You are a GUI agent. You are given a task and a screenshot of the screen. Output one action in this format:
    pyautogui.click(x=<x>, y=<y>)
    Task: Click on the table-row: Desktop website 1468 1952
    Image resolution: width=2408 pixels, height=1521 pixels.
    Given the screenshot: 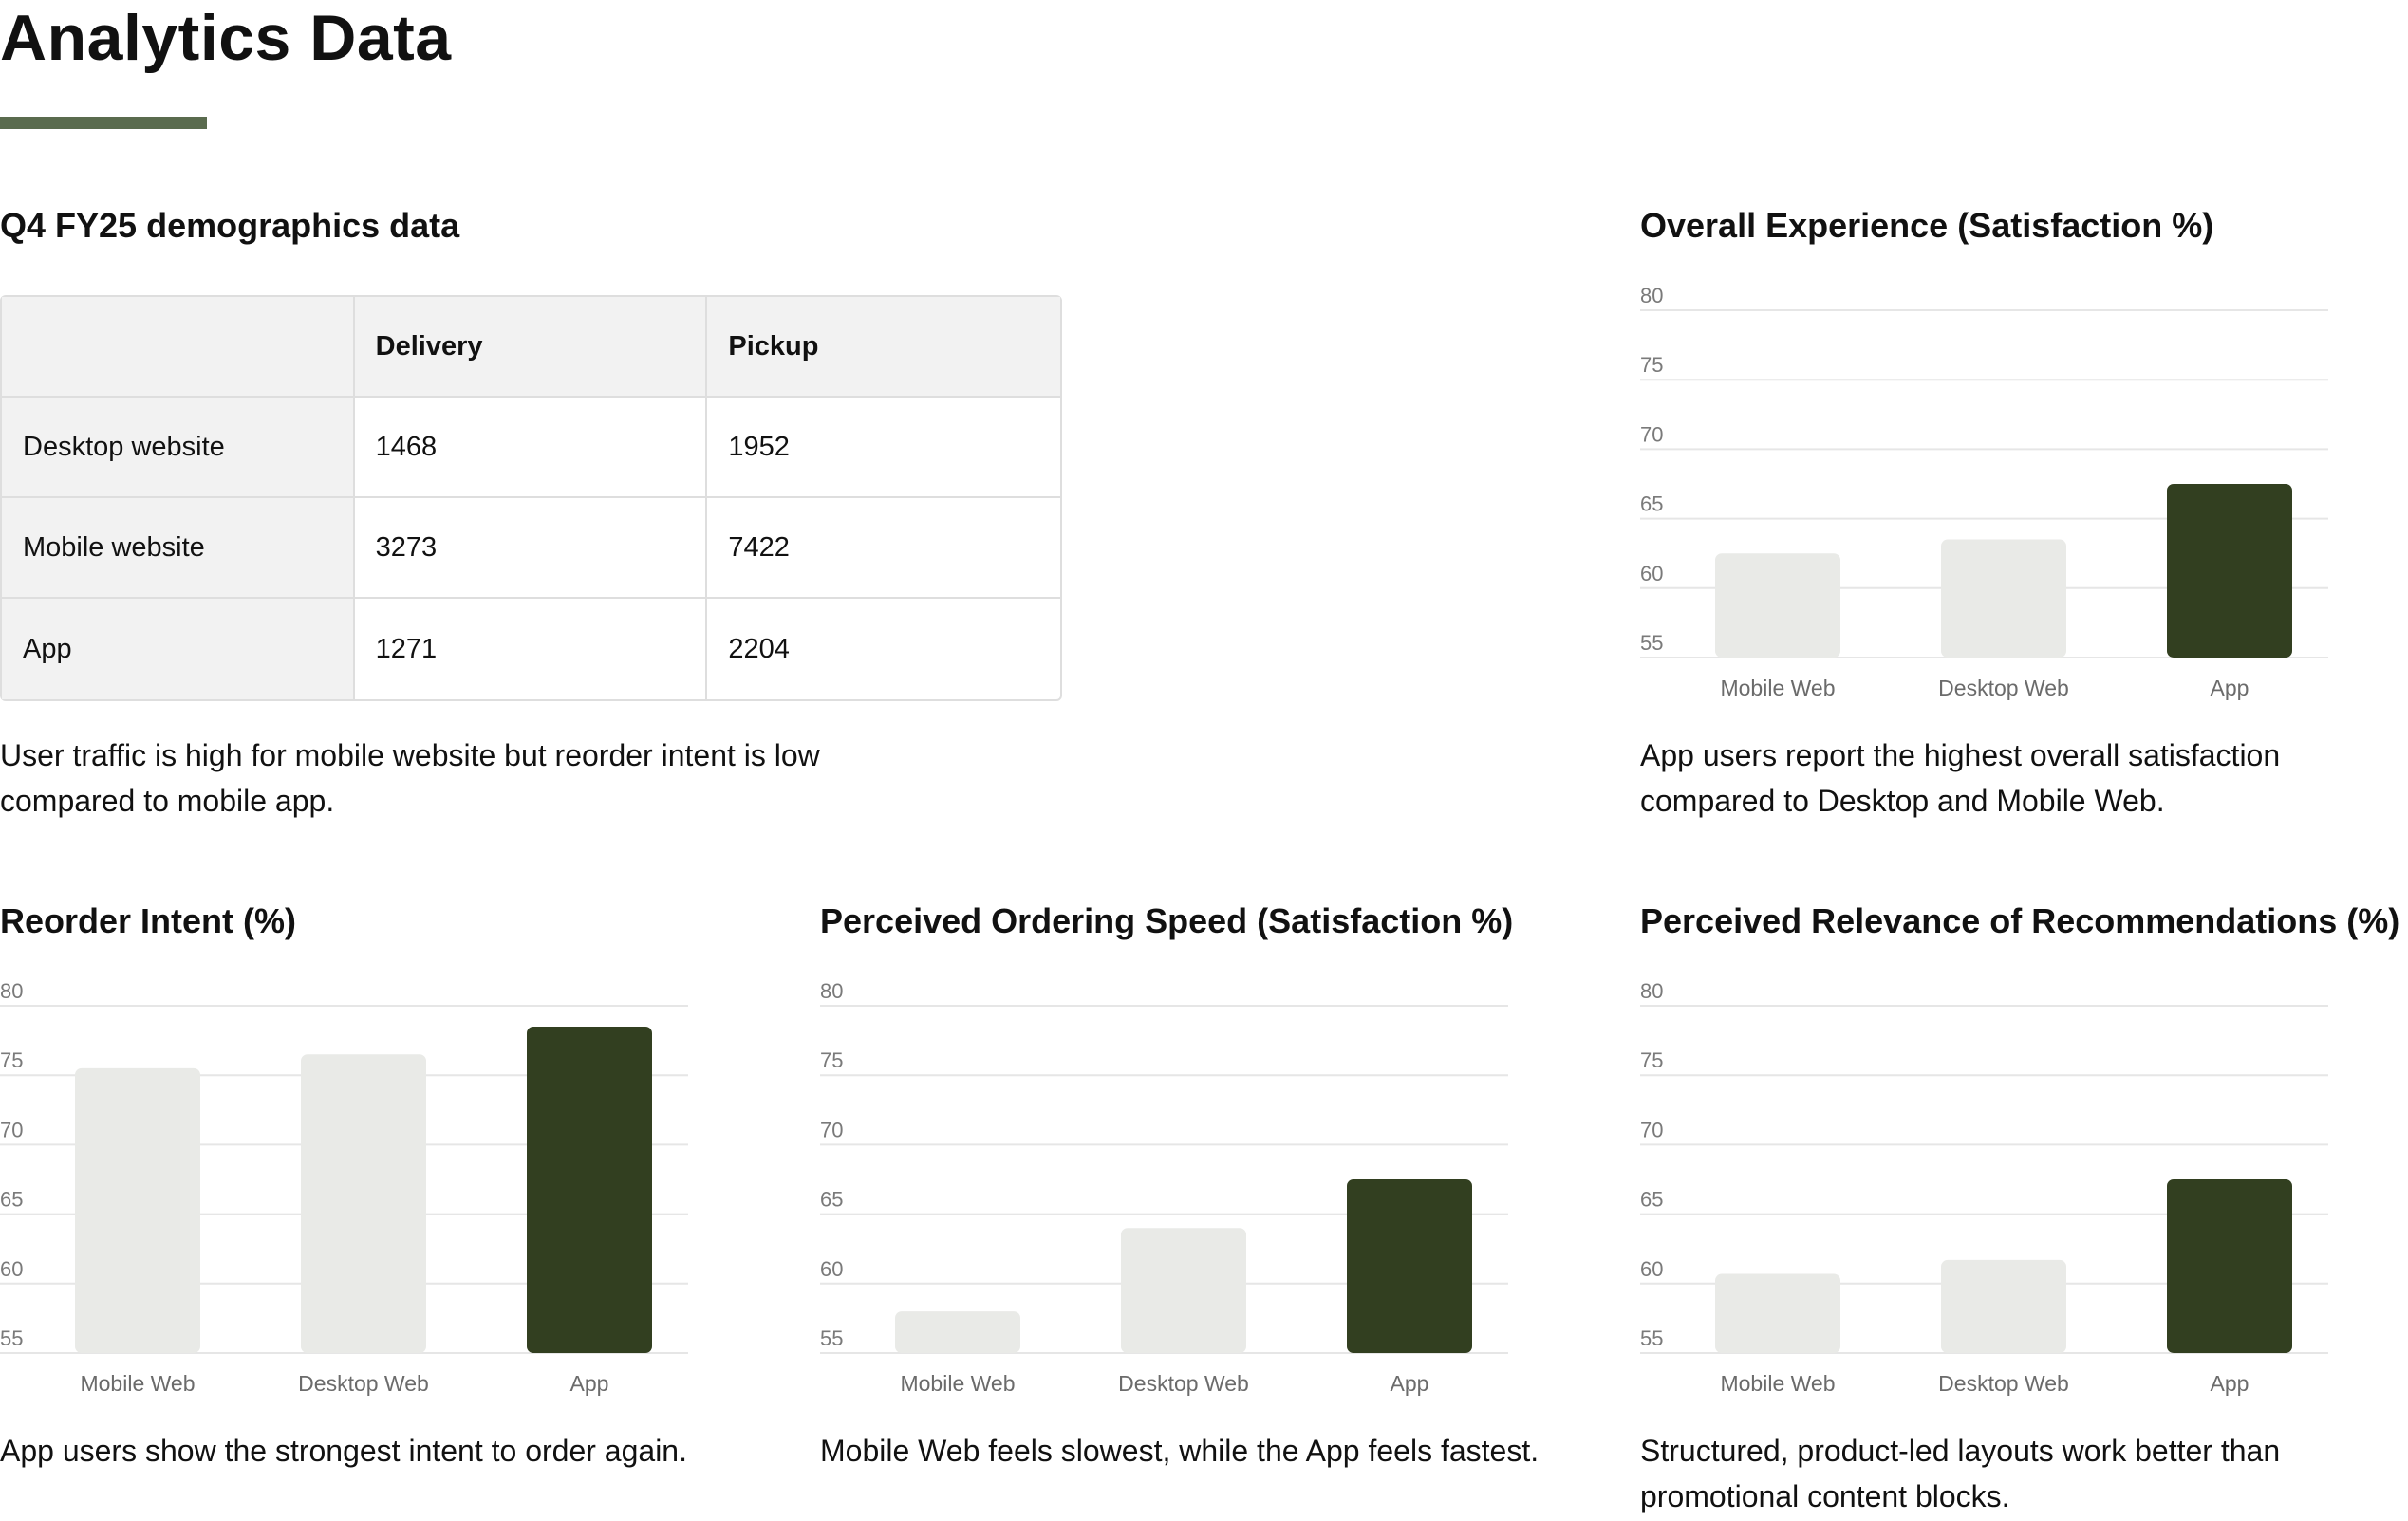 What is the action you would take?
    pyautogui.click(x=531, y=448)
    